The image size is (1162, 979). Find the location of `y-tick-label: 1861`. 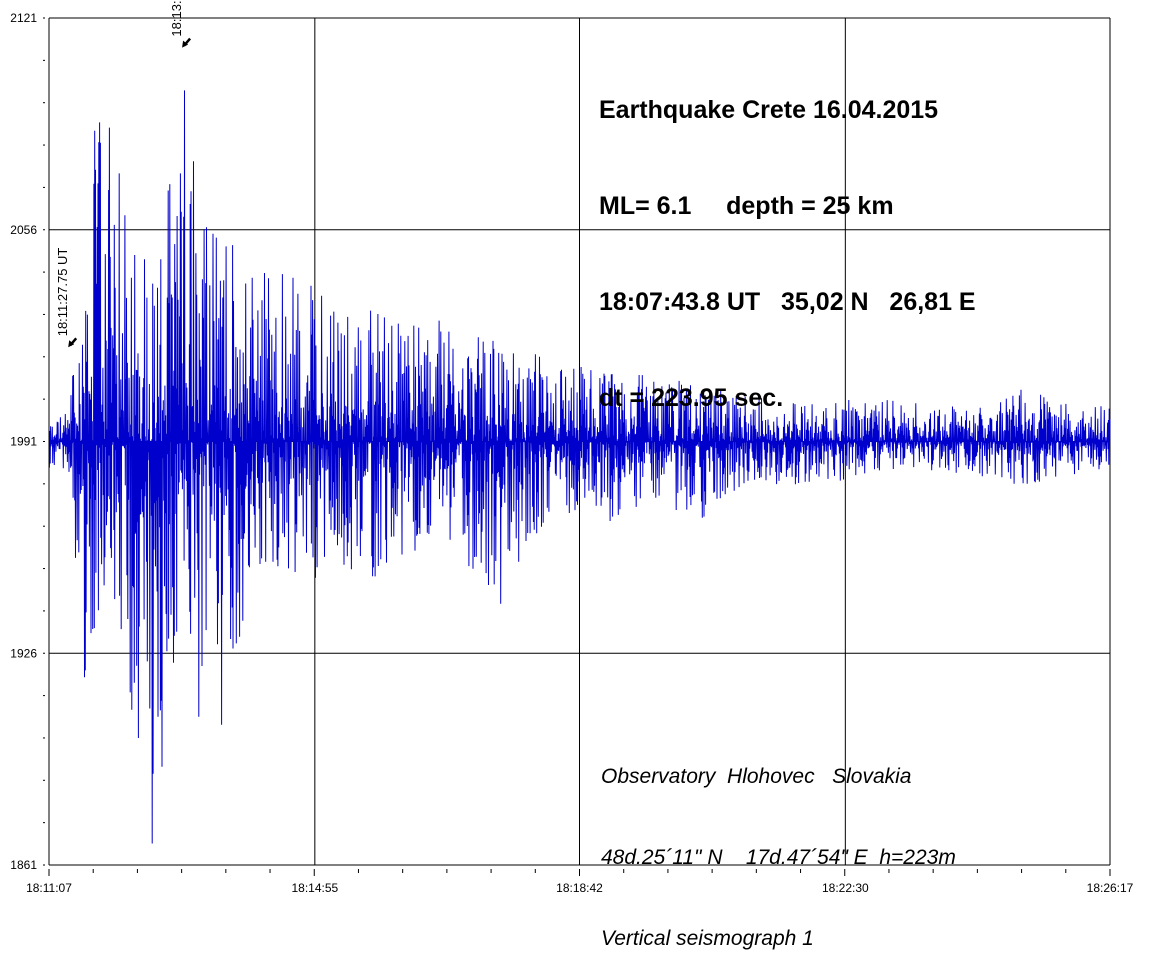

y-tick-label: 1861 is located at coordinates (23, 865).